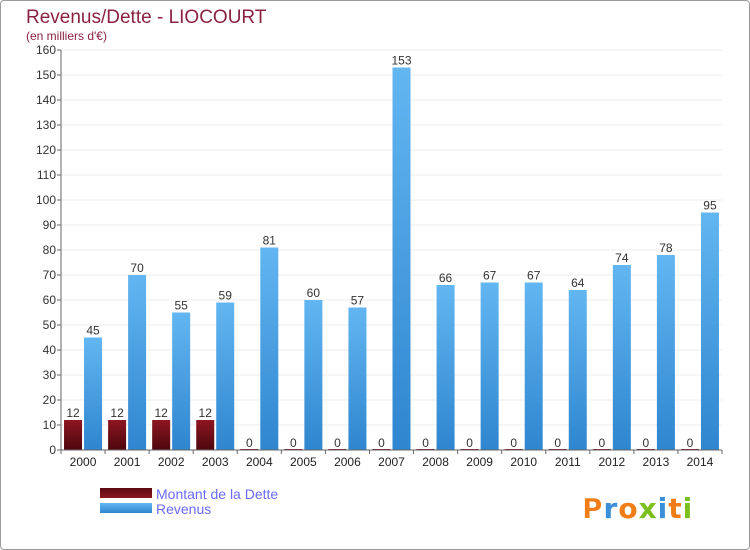  I want to click on data-label-revenus: 64, so click(578, 283).